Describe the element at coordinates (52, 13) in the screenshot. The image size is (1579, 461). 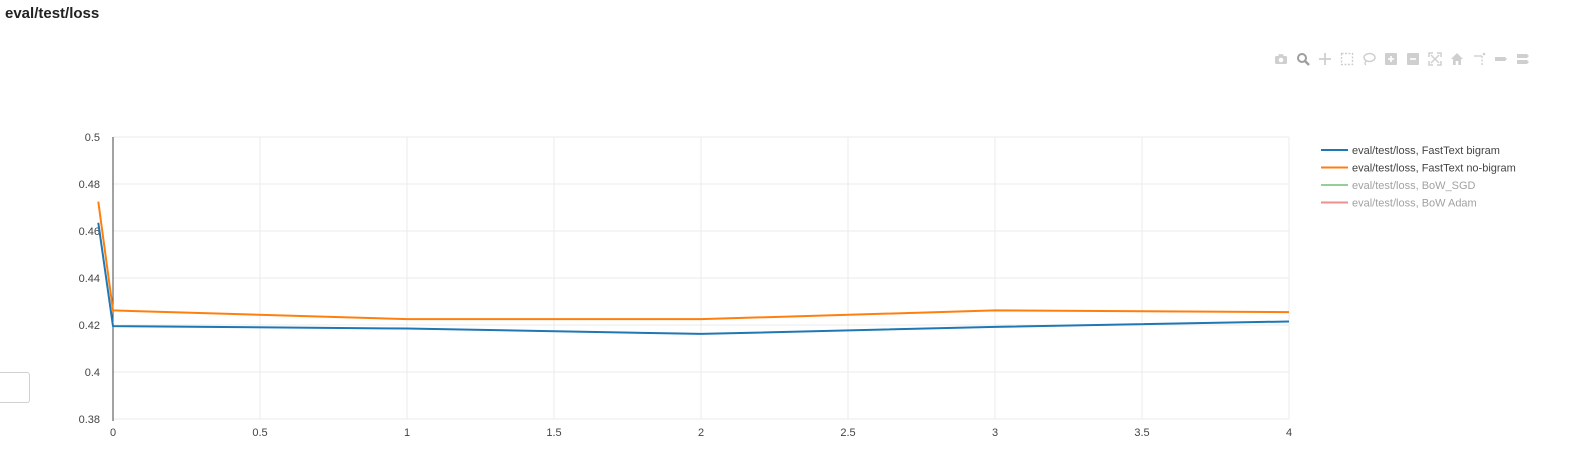
I see `page-title: eval/test/loss` at that location.